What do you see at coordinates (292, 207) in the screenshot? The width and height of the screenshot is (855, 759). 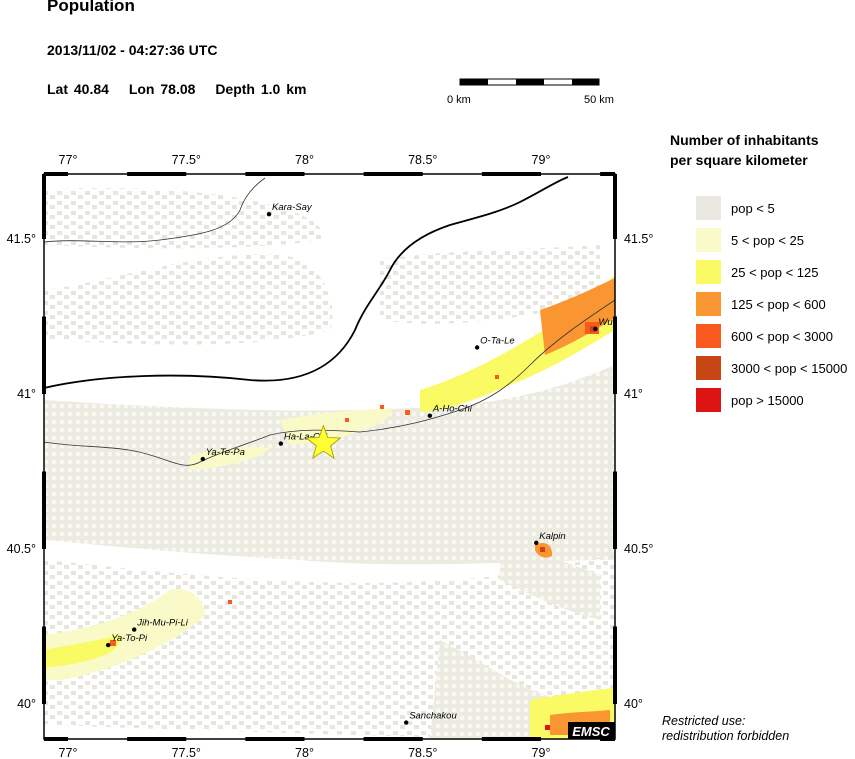 I see `place-label: Kara-Say` at bounding box center [292, 207].